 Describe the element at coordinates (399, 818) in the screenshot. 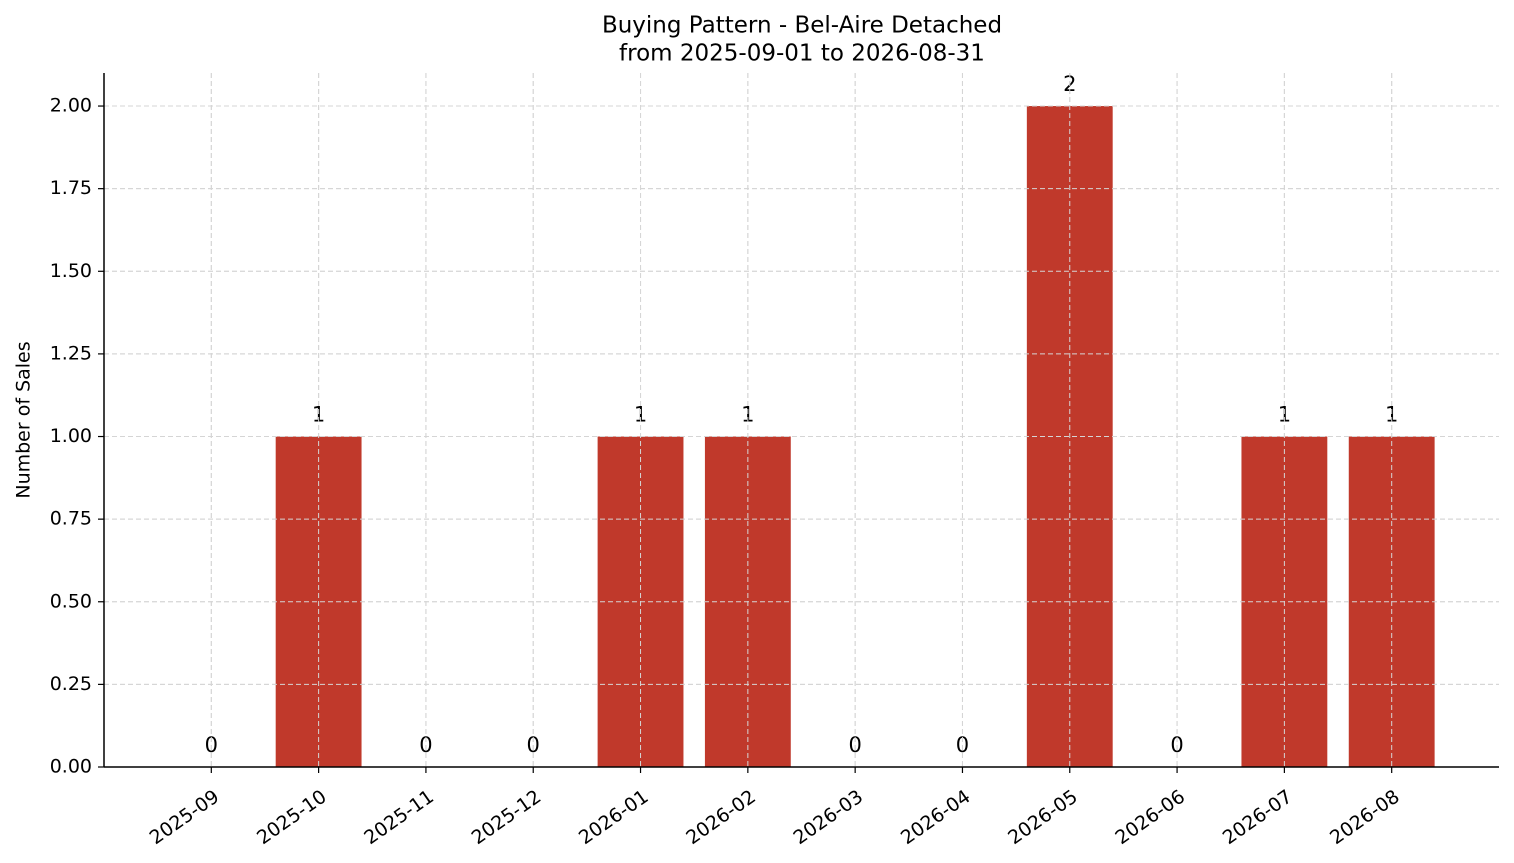

I see `x-tick-label: 2025-11` at that location.